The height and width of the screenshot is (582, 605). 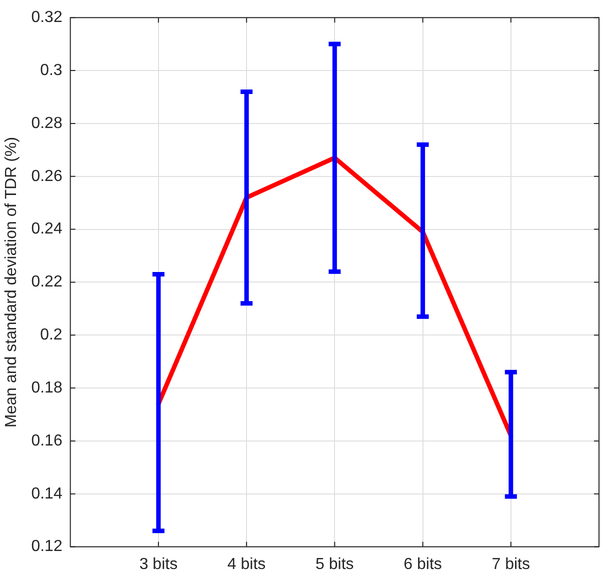 What do you see at coordinates (511, 564) in the screenshot?
I see `x-tick-label: 7 bits` at bounding box center [511, 564].